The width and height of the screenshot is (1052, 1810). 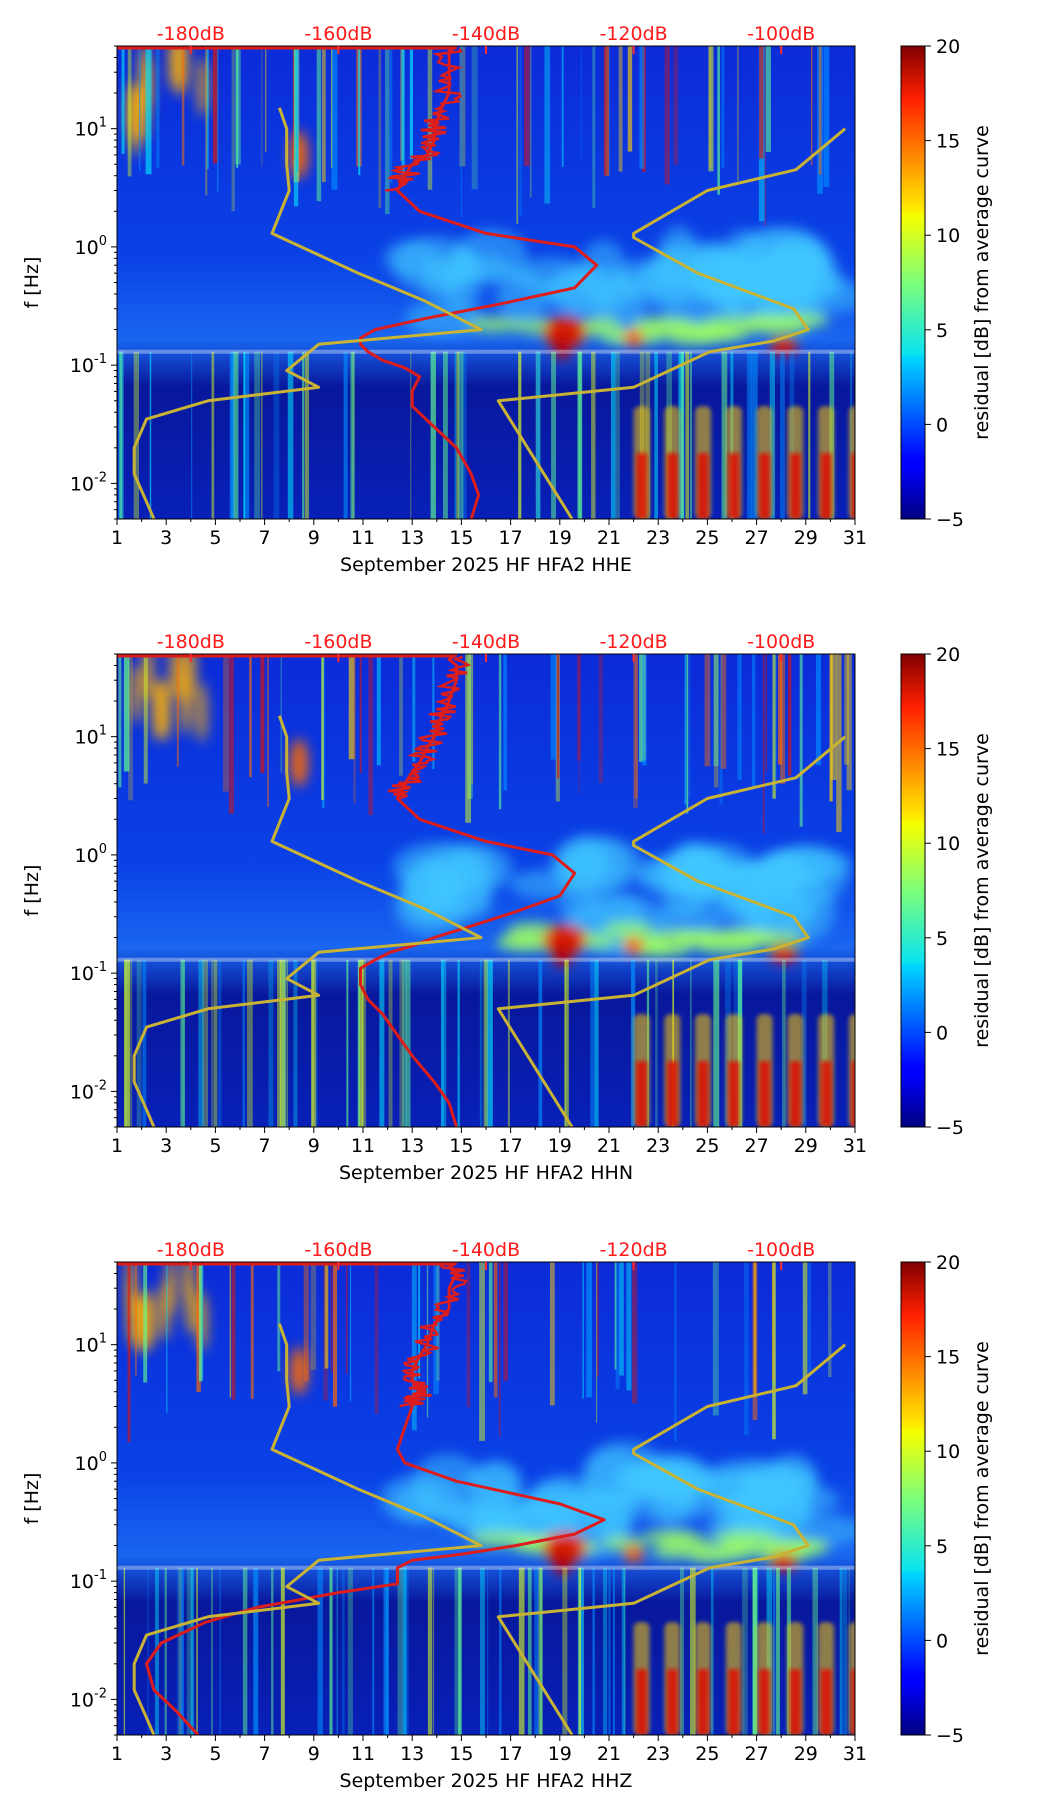 I want to click on heatmap-band, so click(x=486, y=351).